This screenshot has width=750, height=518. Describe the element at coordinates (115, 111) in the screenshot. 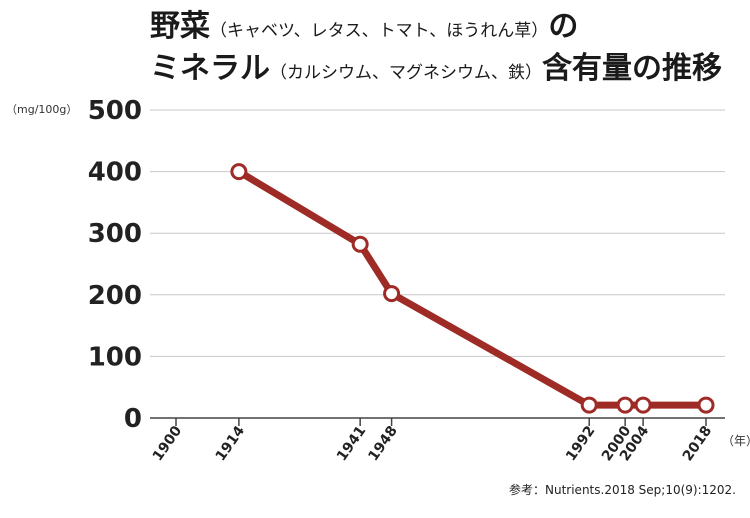

I see `y-tick-label: 500` at that location.